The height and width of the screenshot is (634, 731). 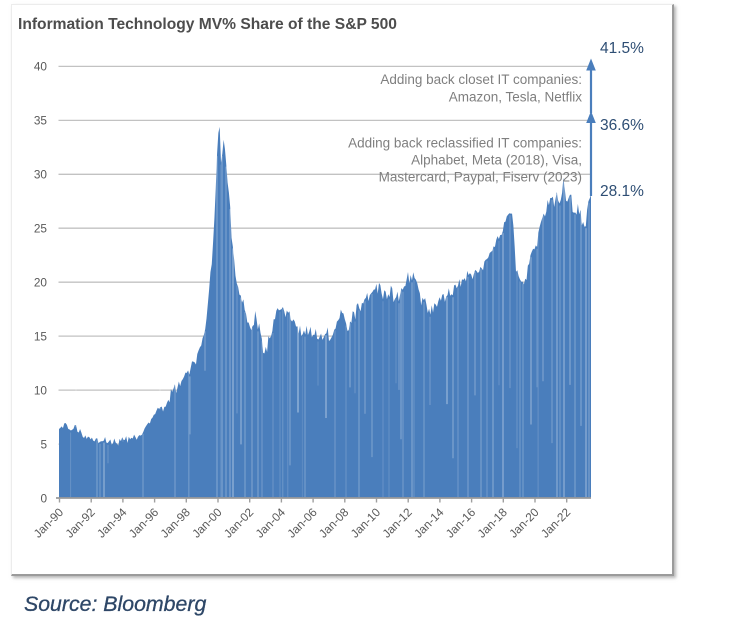 What do you see at coordinates (176, 523) in the screenshot?
I see `svg-text: Jan-98` at bounding box center [176, 523].